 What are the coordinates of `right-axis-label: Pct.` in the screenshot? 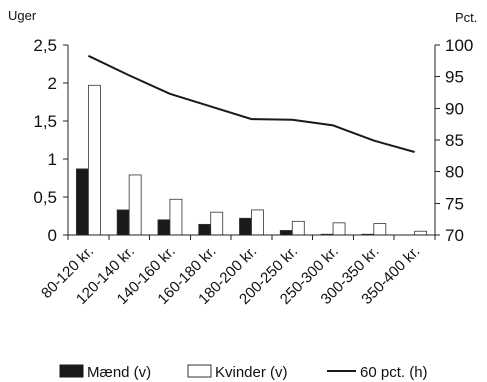 It's located at (466, 17).